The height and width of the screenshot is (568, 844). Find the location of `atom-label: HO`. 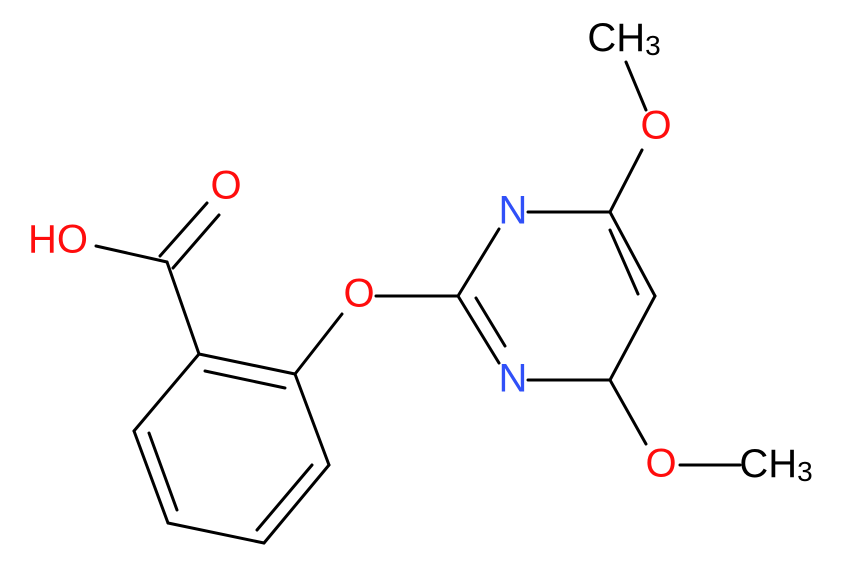

atom-label: HO is located at coordinates (58, 240).